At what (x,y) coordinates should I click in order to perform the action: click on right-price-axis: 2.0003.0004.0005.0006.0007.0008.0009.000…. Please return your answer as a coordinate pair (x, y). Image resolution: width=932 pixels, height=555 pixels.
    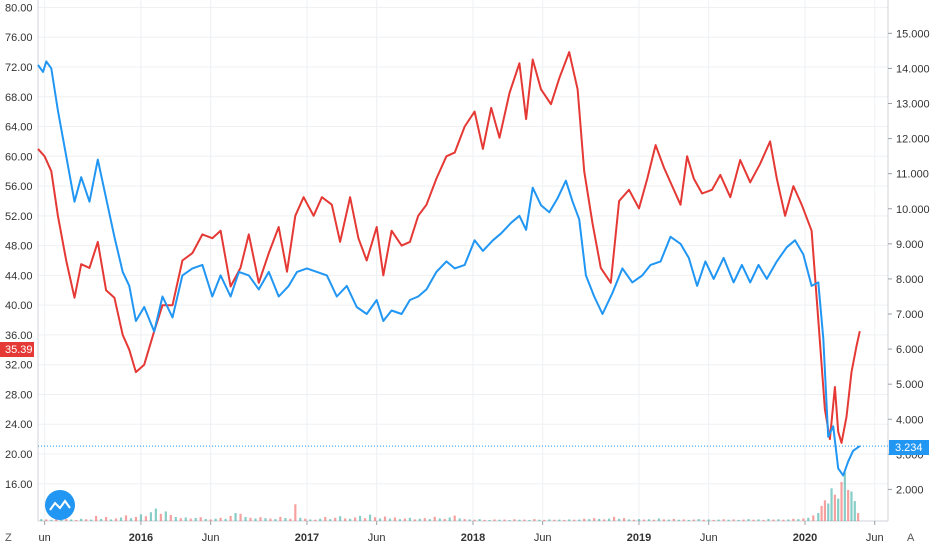
    Looking at the image, I should click on (909, 262).